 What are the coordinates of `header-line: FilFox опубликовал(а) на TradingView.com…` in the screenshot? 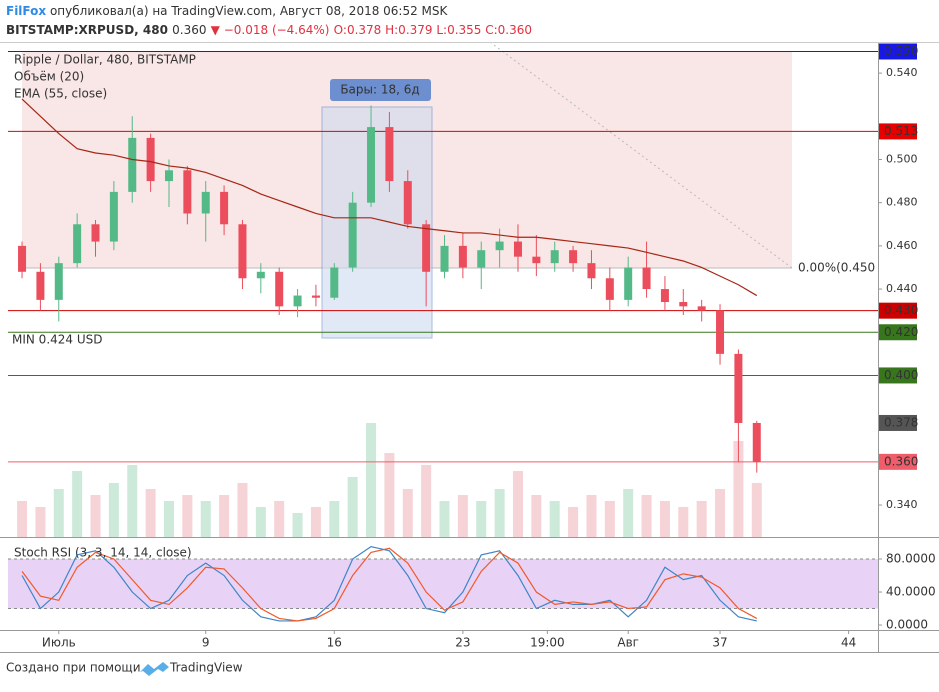 It's located at (227, 11).